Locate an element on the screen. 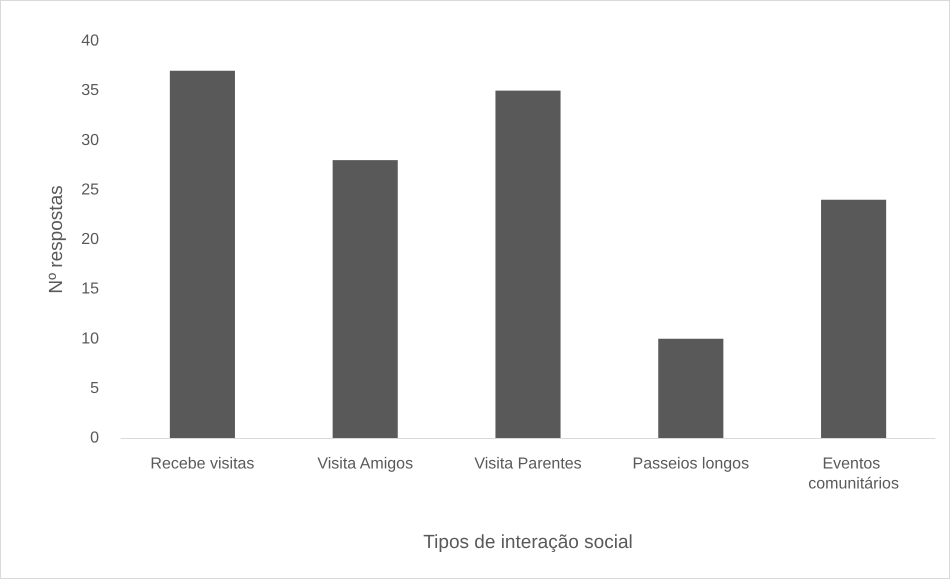 Image resolution: width=952 pixels, height=581 pixels. y-tick-label: 5 is located at coordinates (95, 388).